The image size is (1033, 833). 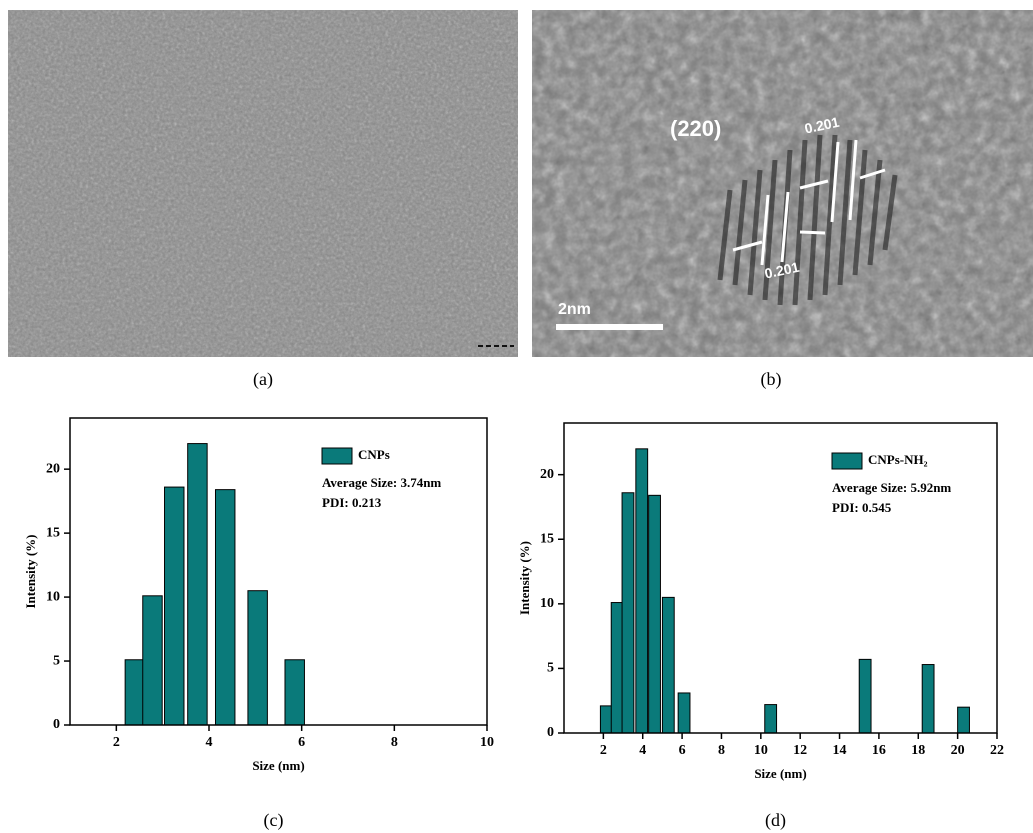 What do you see at coordinates (352, 502) in the screenshot?
I see `annotation: PDI: 0.213` at bounding box center [352, 502].